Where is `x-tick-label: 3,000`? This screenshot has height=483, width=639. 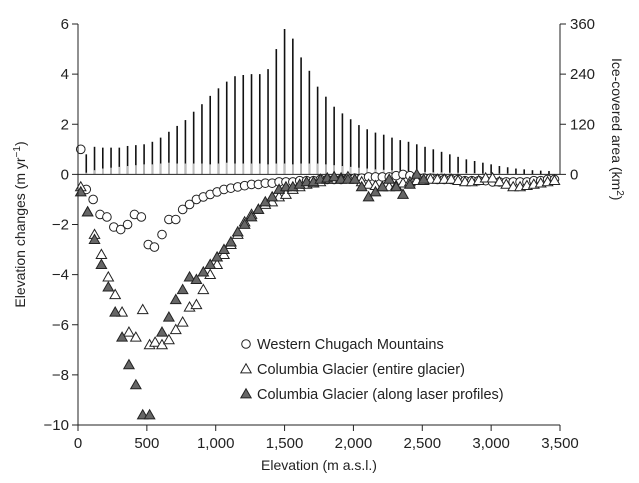 x-tick-label: 3,000 is located at coordinates (491, 443).